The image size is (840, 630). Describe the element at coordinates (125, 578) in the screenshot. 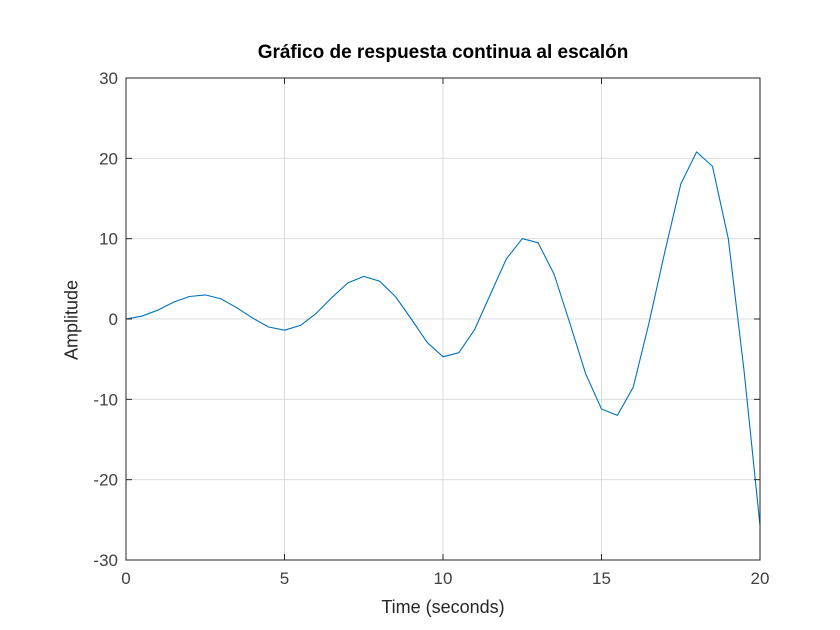

I see `x-tick-label: 0` at that location.